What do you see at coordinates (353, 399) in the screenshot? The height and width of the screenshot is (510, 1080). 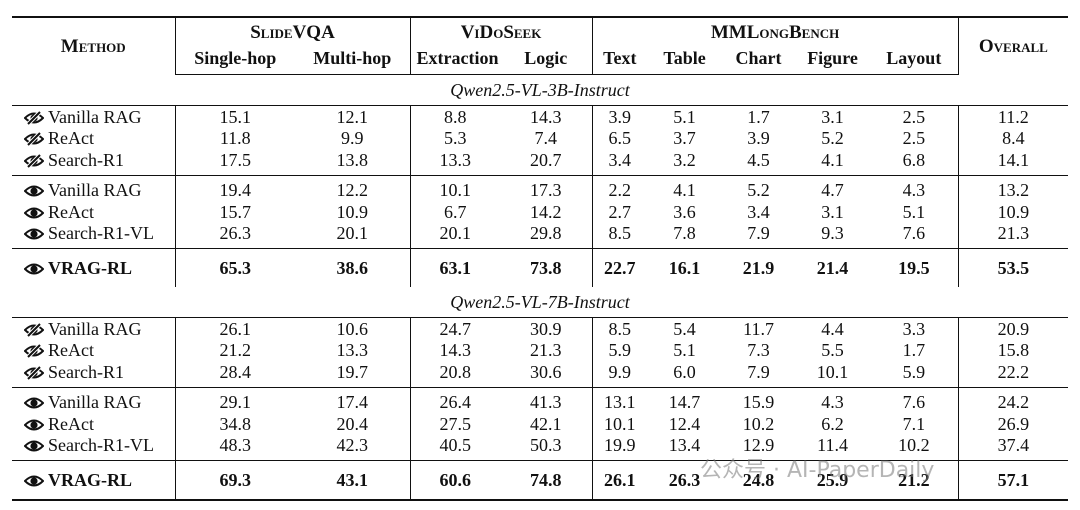 I see `value-cell: 17.4` at bounding box center [353, 399].